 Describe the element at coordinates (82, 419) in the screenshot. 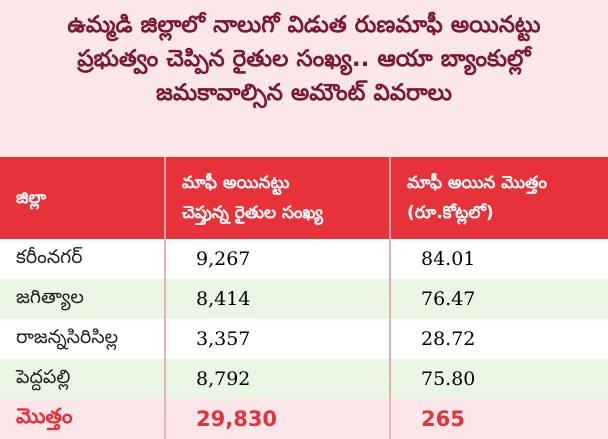

I see `total-label: మొత్తం` at that location.